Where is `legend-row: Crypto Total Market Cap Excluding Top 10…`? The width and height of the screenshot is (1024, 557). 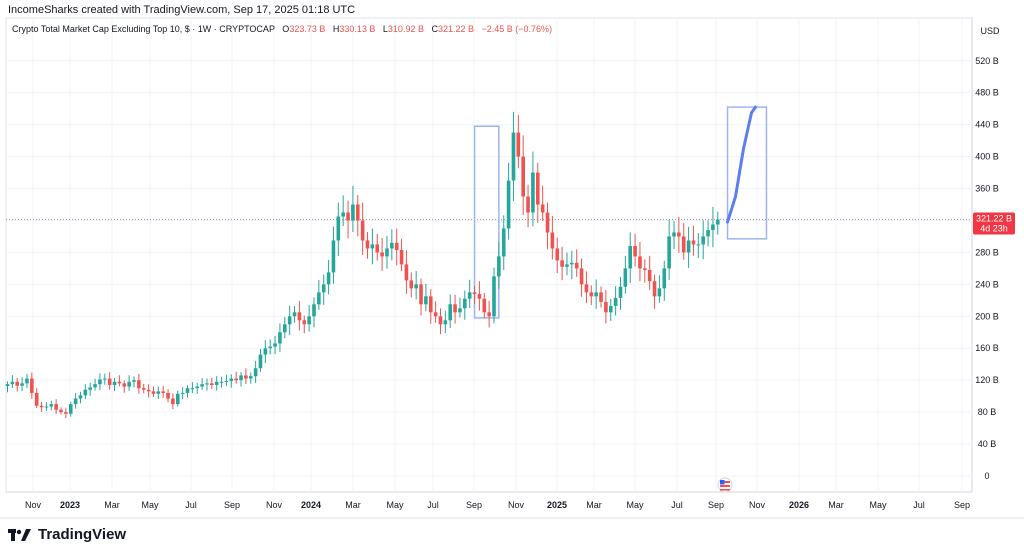 legend-row: Crypto Total Market Cap Excluding Top 10… is located at coordinates (282, 29).